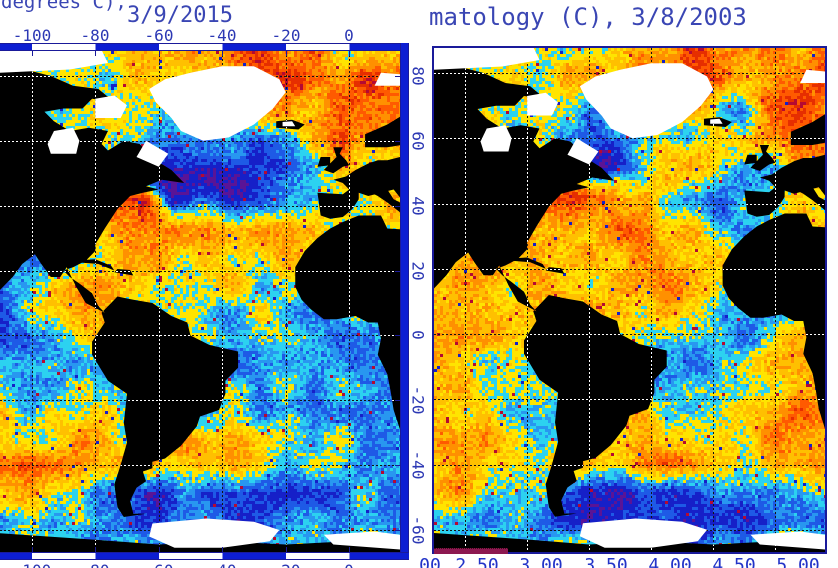 The height and width of the screenshot is (568, 838). Describe the element at coordinates (180, 15) in the screenshot. I see `left-title-date: 3/9/2015` at that location.